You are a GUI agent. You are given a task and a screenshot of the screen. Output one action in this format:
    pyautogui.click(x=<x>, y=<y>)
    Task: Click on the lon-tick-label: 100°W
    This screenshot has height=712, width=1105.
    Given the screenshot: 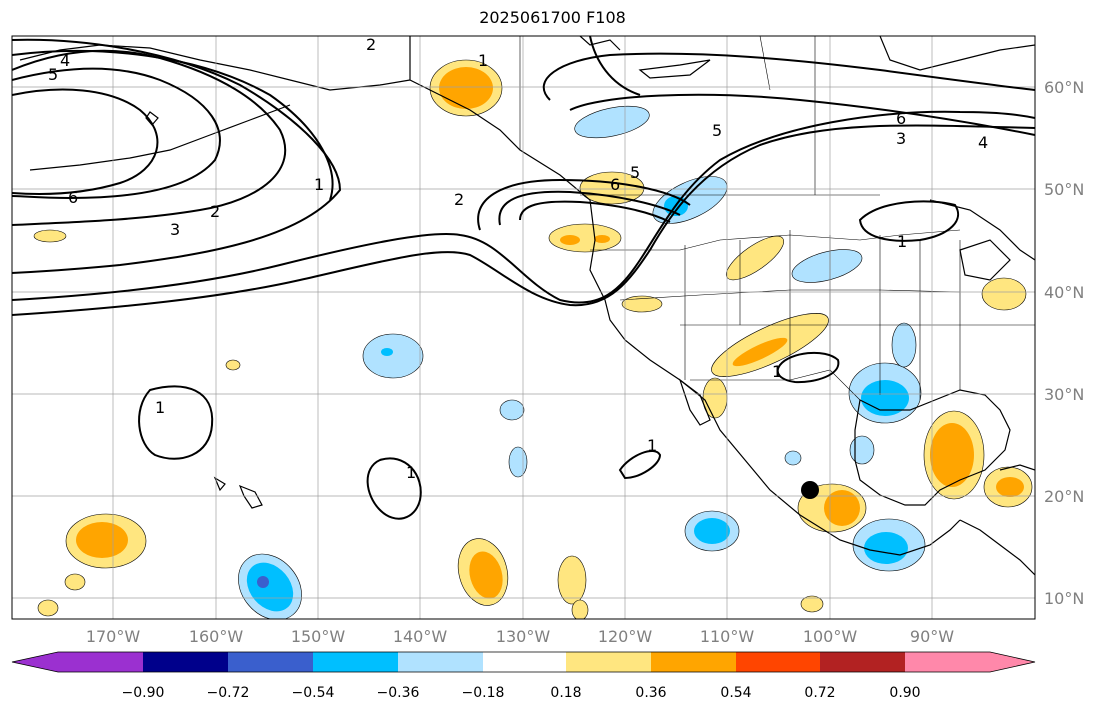 What is the action you would take?
    pyautogui.click(x=830, y=636)
    